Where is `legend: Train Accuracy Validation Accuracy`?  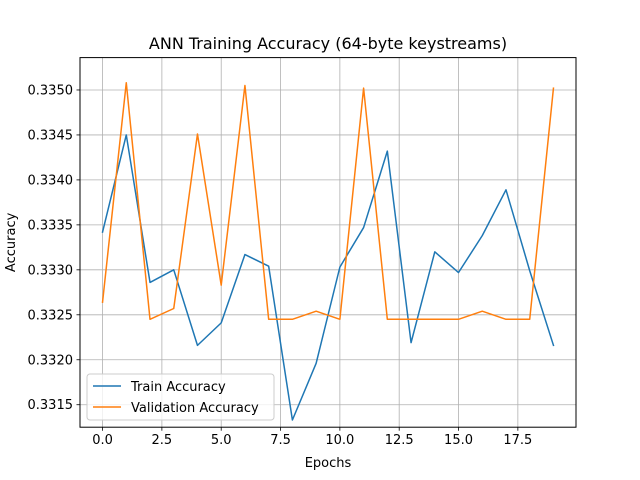
legend: Train Accuracy Validation Accuracy is located at coordinates (180, 397).